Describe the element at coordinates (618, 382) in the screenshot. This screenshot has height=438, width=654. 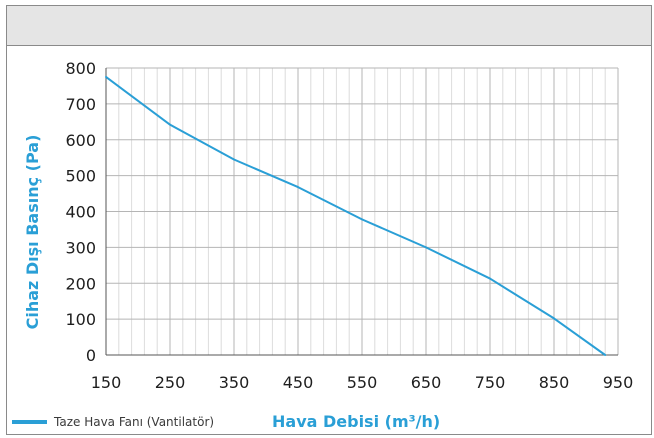
I see `x-tick-label: 950` at that location.